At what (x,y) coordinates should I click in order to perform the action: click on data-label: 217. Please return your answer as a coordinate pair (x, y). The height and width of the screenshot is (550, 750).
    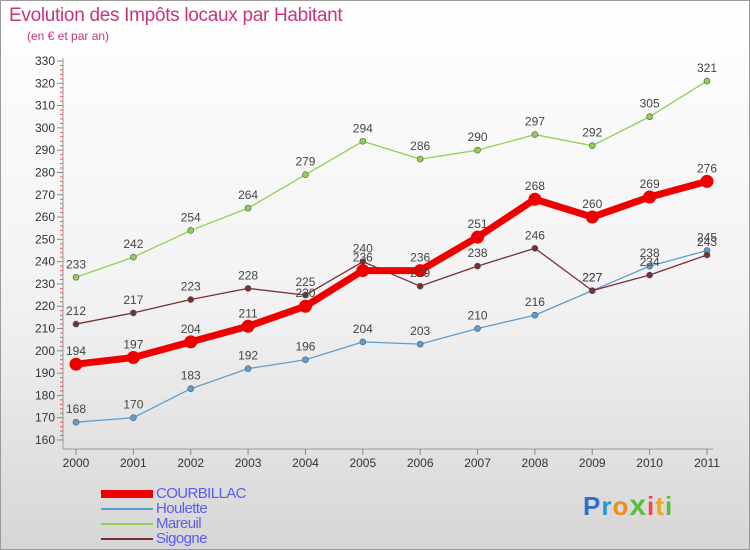
    Looking at the image, I should click on (133, 300).